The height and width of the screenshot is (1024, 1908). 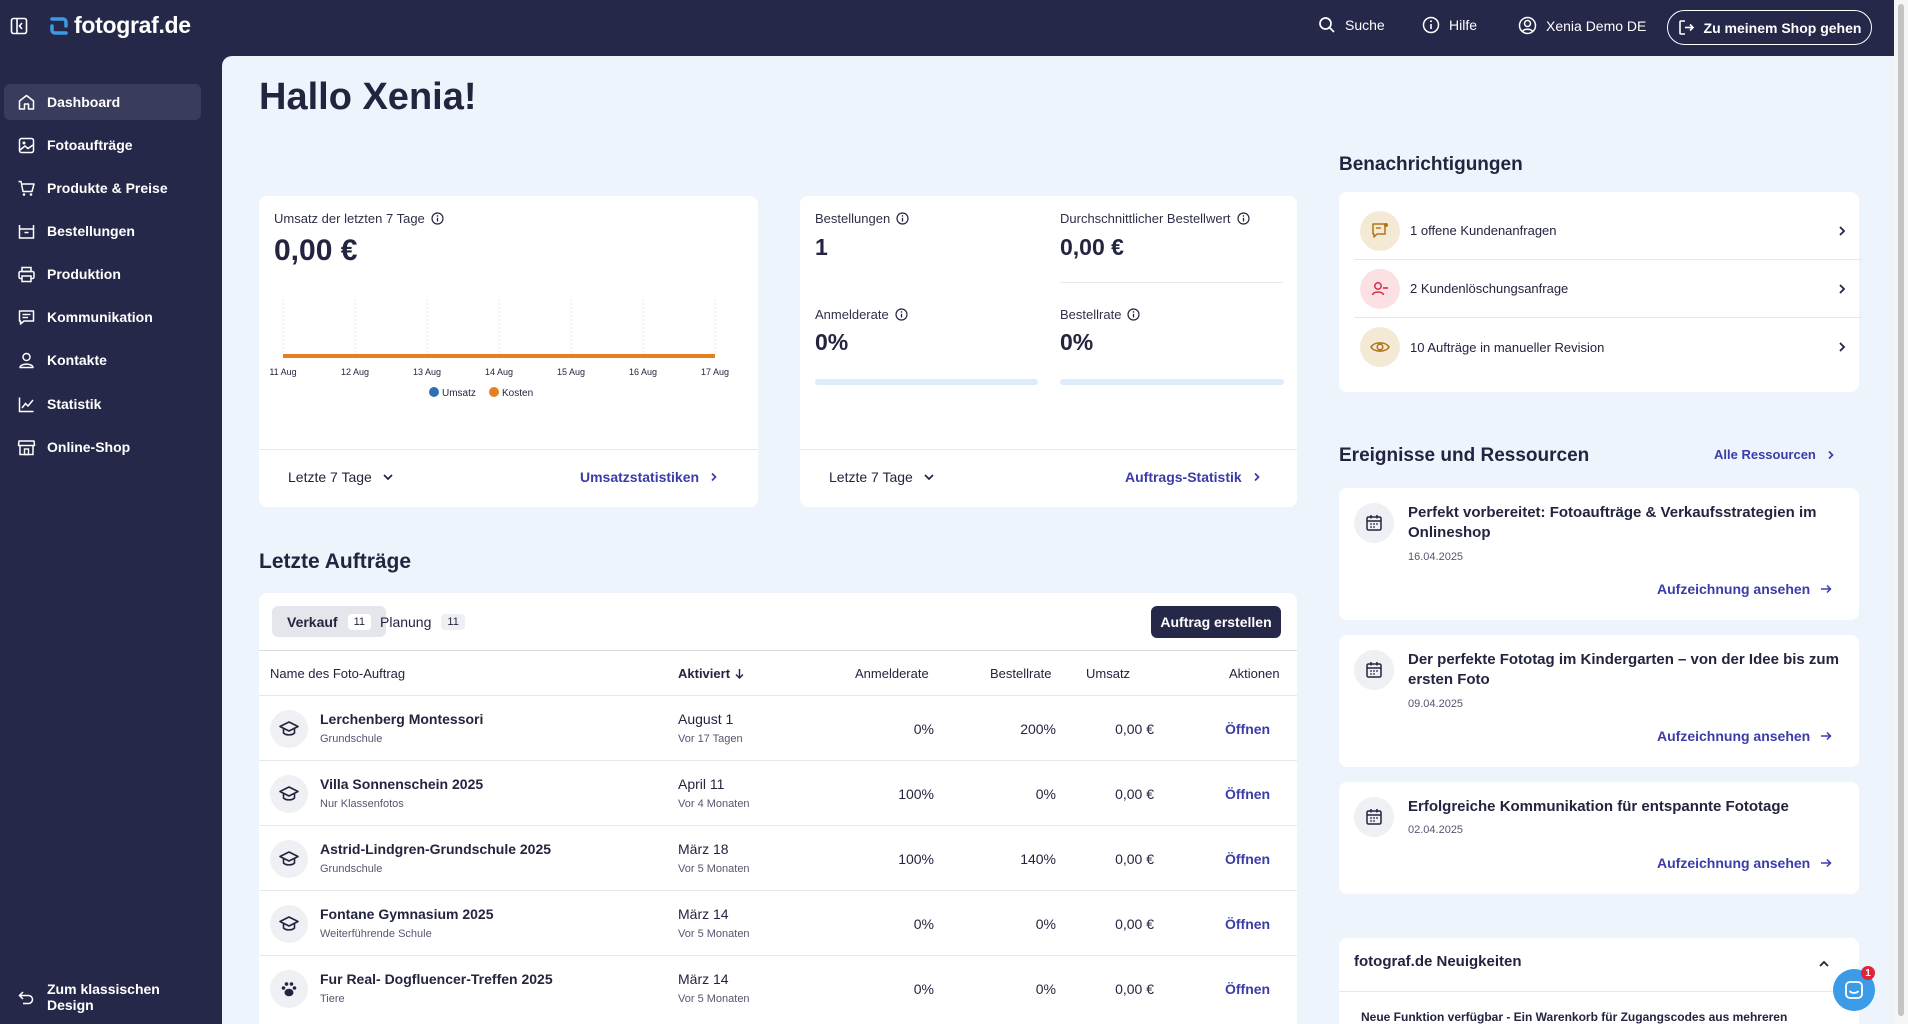 I want to click on go-to-shop-button: Zu meinem Shop gehen, so click(x=1769, y=27).